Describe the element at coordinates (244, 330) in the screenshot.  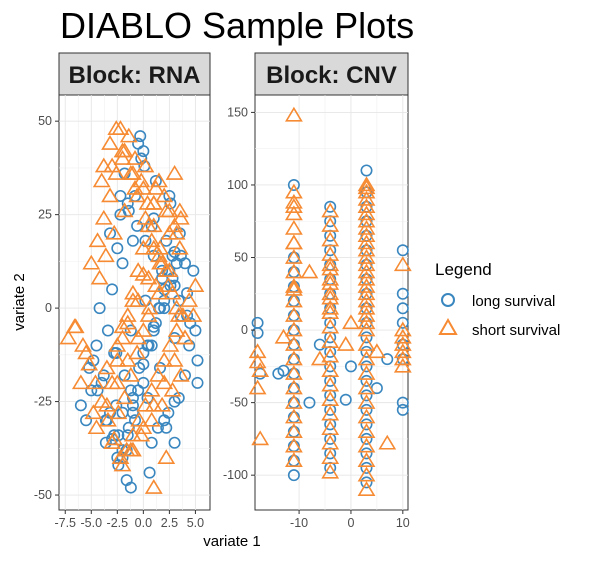
I see `y-tick-label: 0` at that location.